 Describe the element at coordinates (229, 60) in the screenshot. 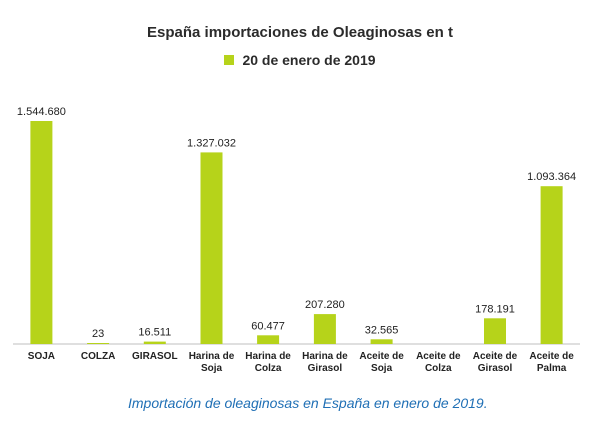

I see `legend-swatch` at that location.